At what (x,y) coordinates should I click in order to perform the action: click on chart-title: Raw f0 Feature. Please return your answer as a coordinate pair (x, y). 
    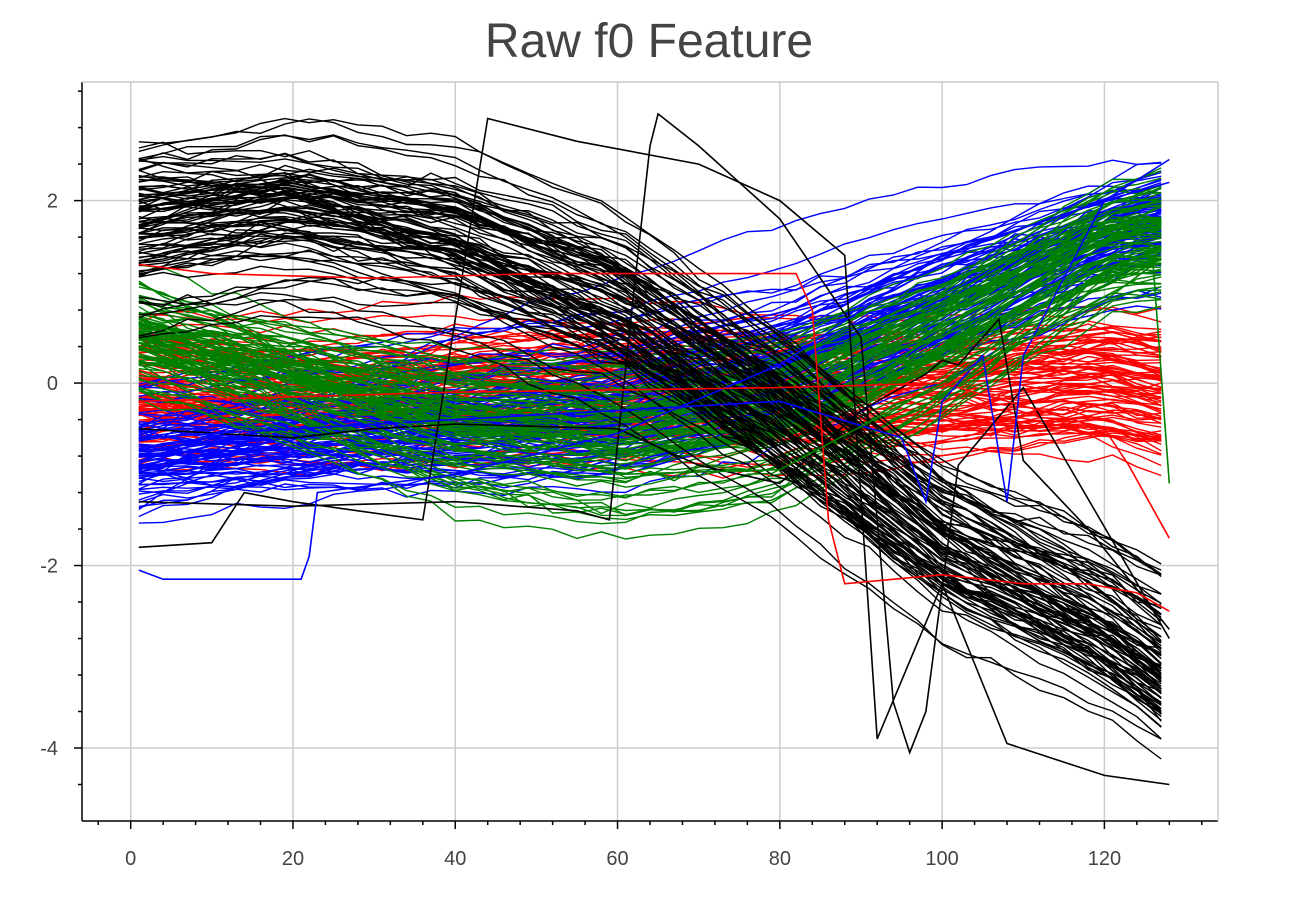
    Looking at the image, I should click on (649, 41).